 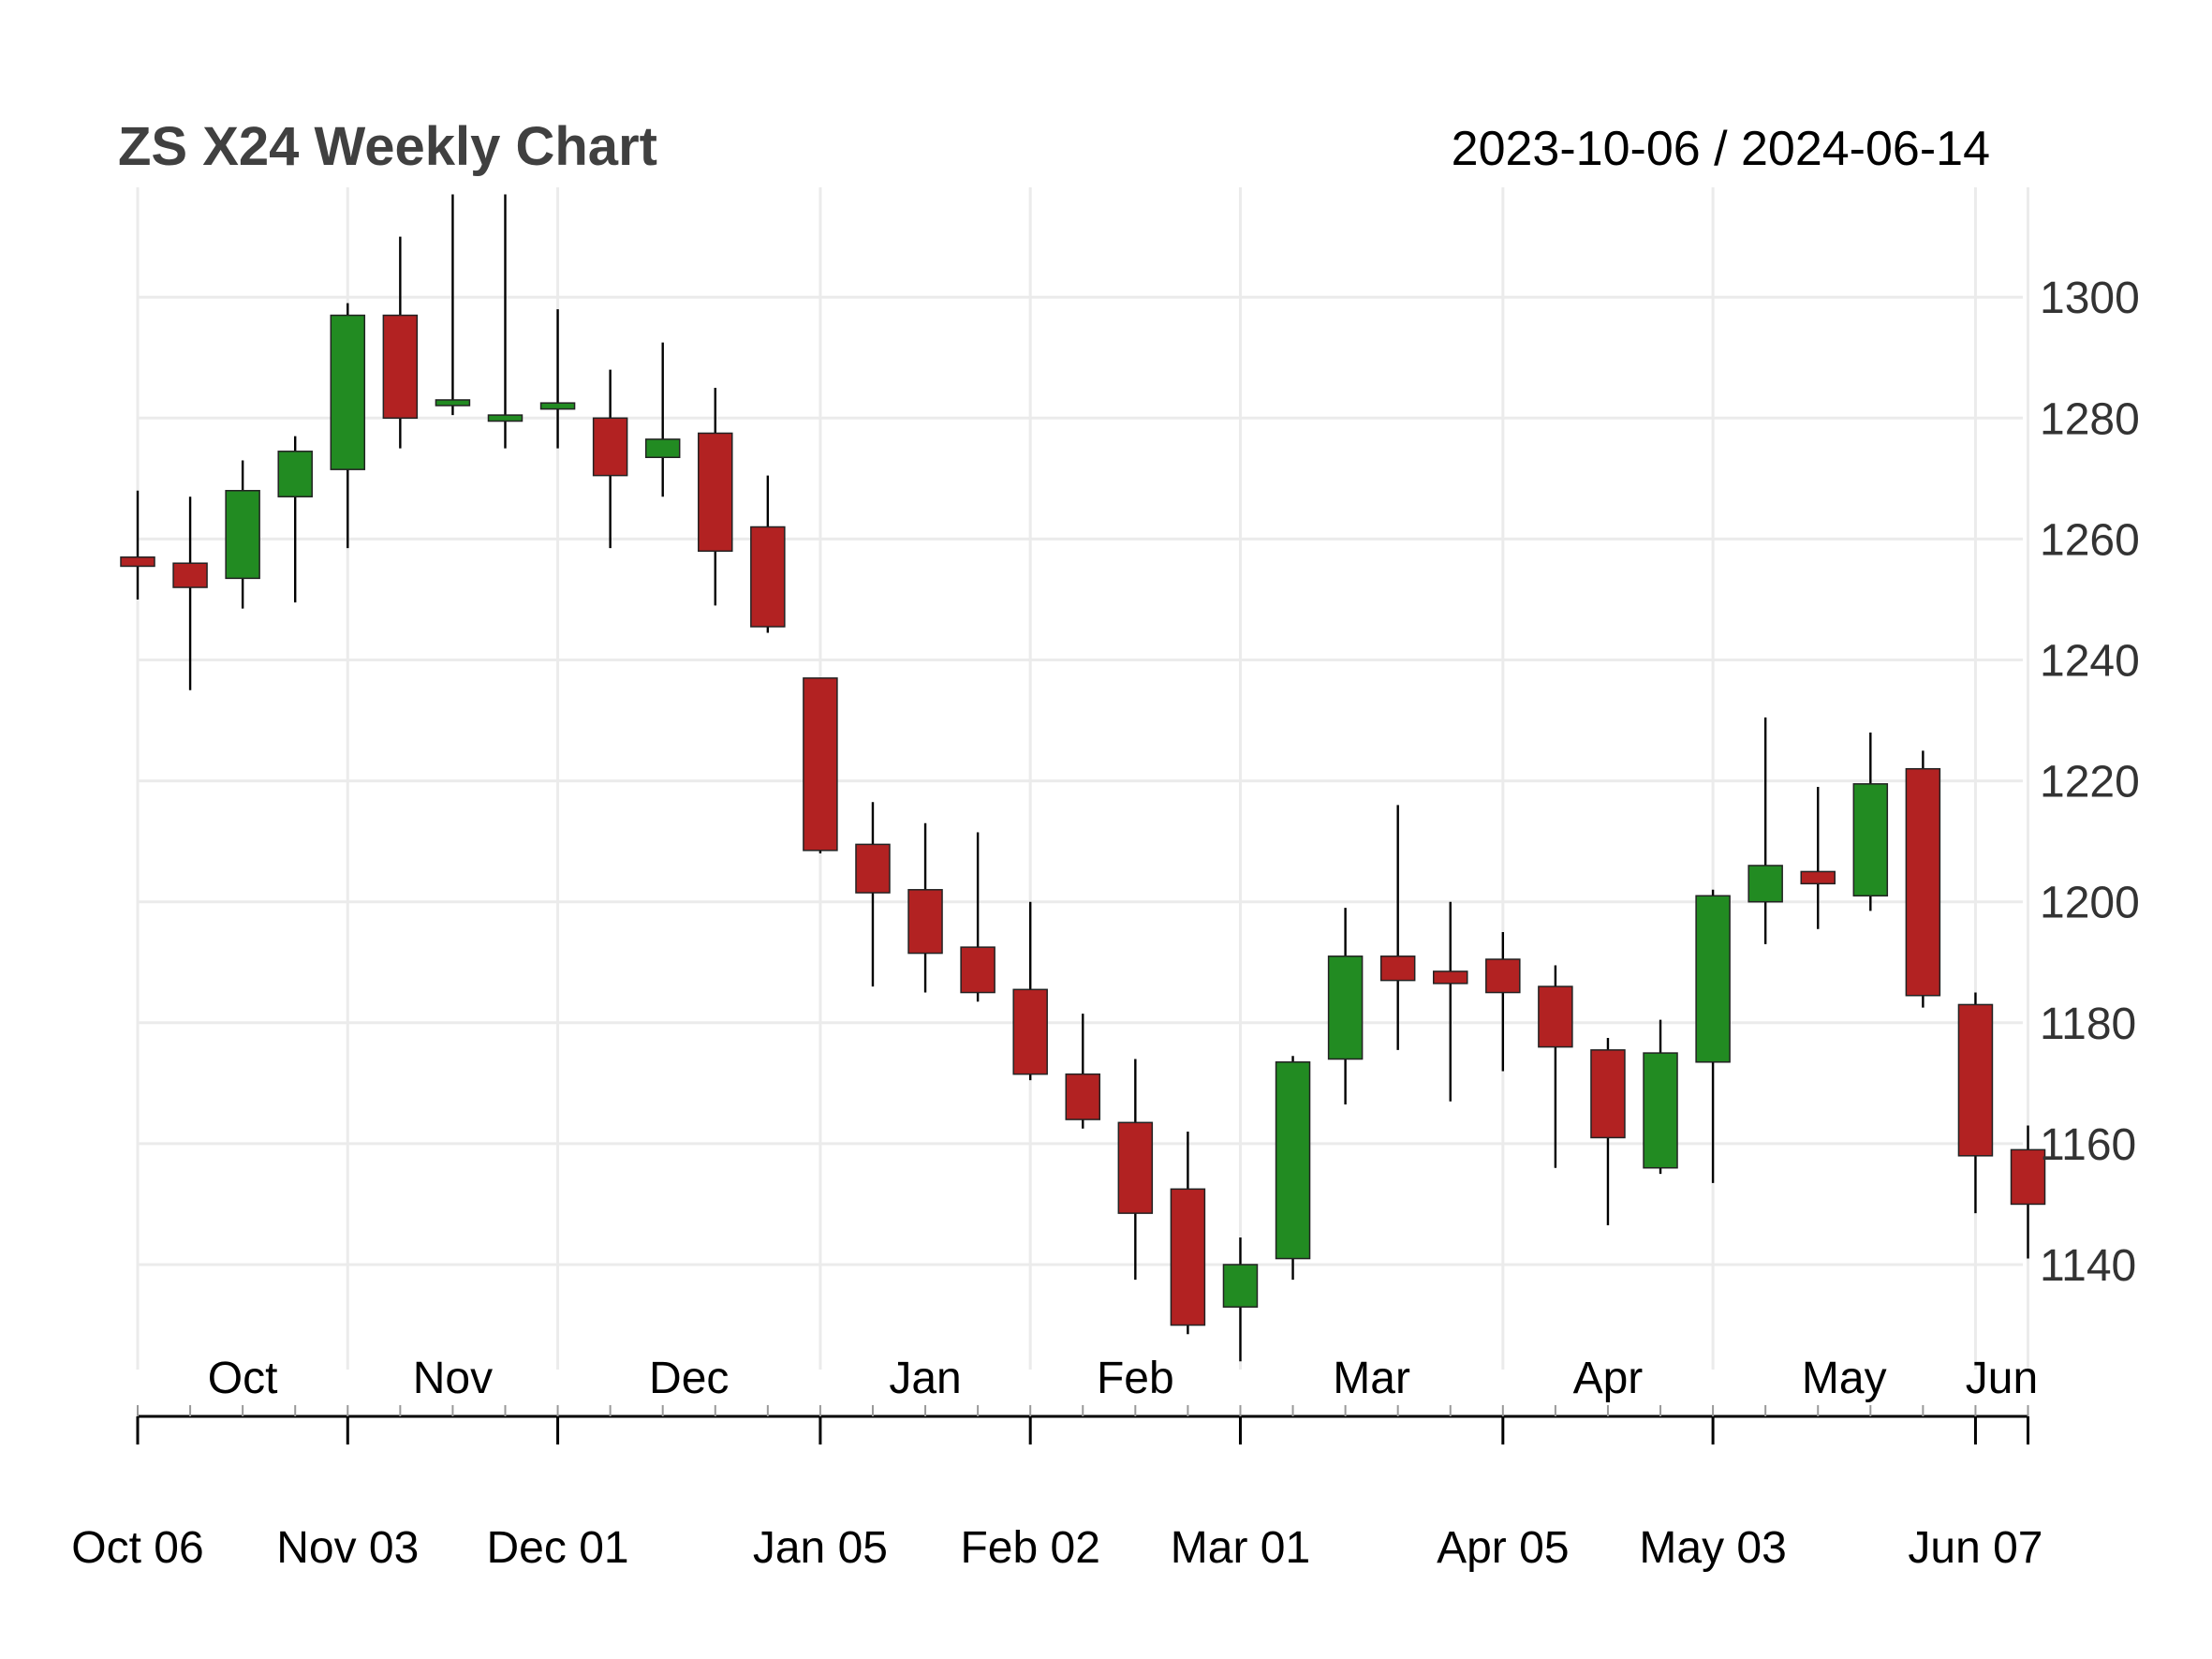 What do you see at coordinates (243, 1379) in the screenshot?
I see `month-label: Oct` at bounding box center [243, 1379].